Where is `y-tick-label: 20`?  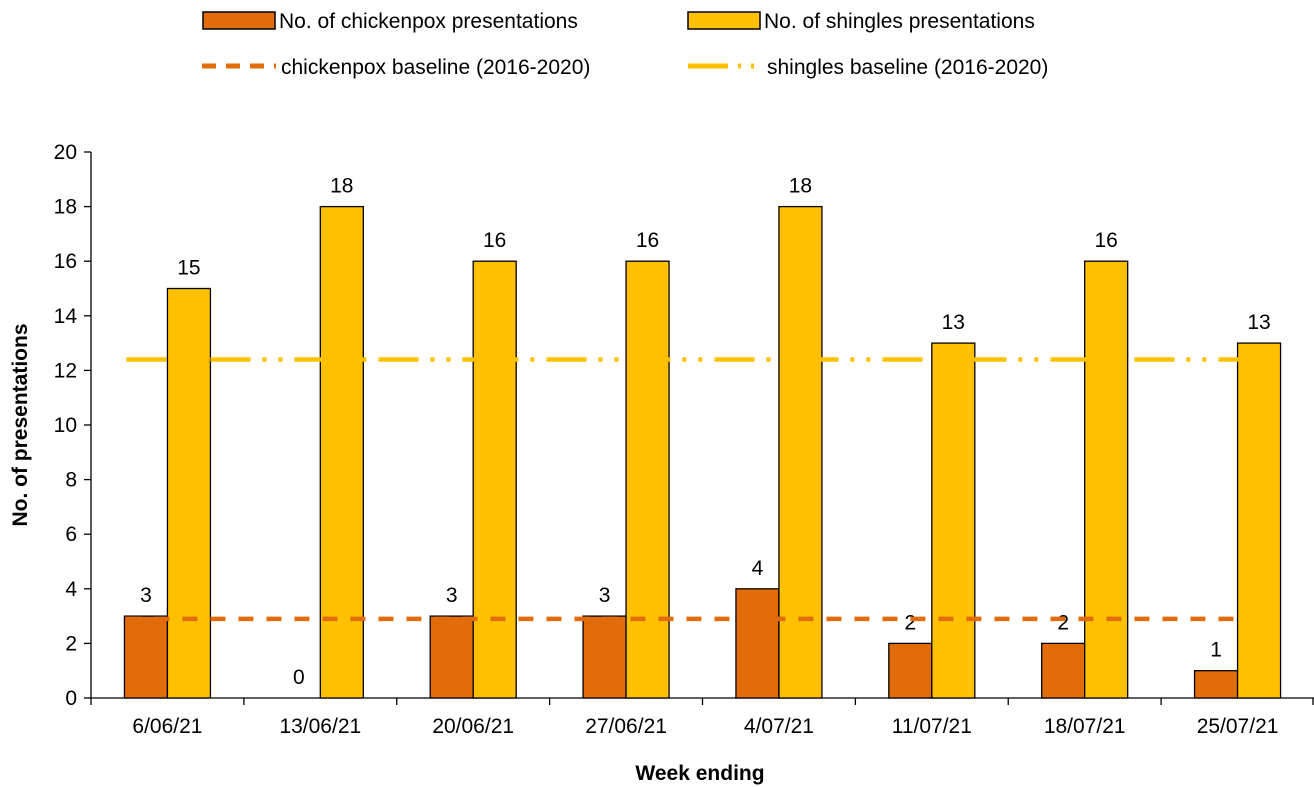 y-tick-label: 20 is located at coordinates (65, 152).